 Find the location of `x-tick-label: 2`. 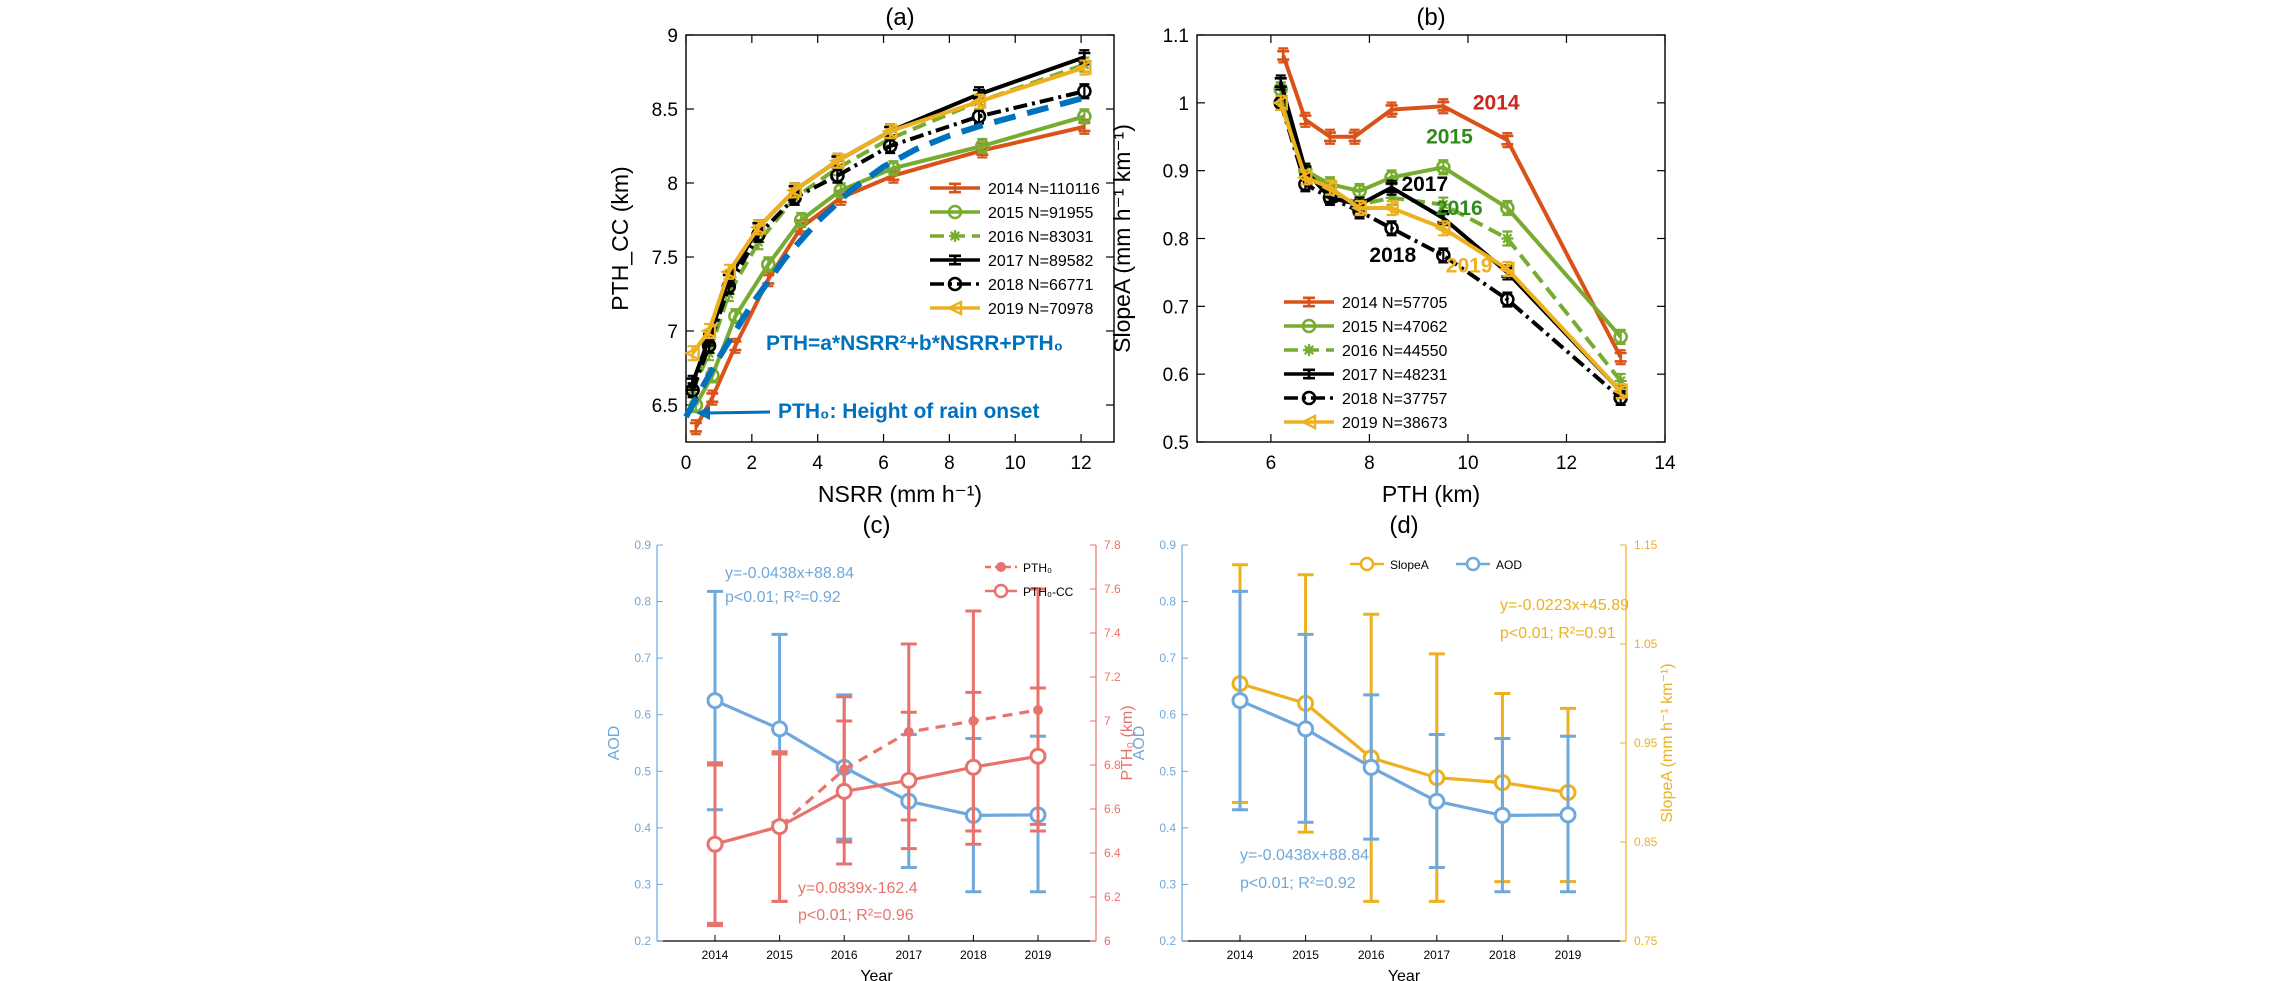

x-tick-label: 2 is located at coordinates (752, 463).